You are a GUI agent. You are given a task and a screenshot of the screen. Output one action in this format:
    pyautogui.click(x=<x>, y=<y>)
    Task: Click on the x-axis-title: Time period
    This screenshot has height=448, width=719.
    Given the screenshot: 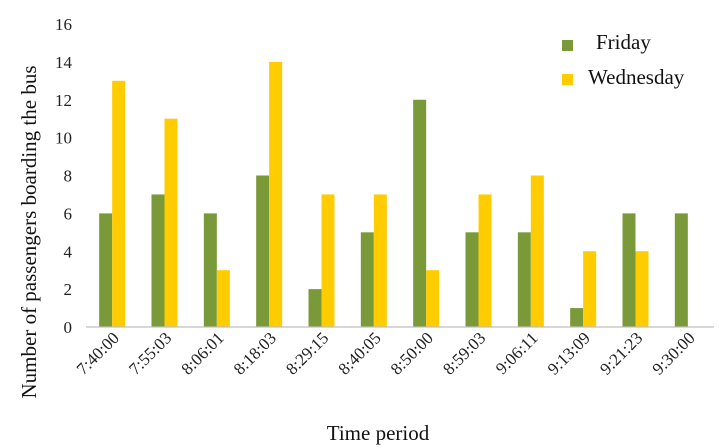 What is the action you would take?
    pyautogui.click(x=378, y=433)
    